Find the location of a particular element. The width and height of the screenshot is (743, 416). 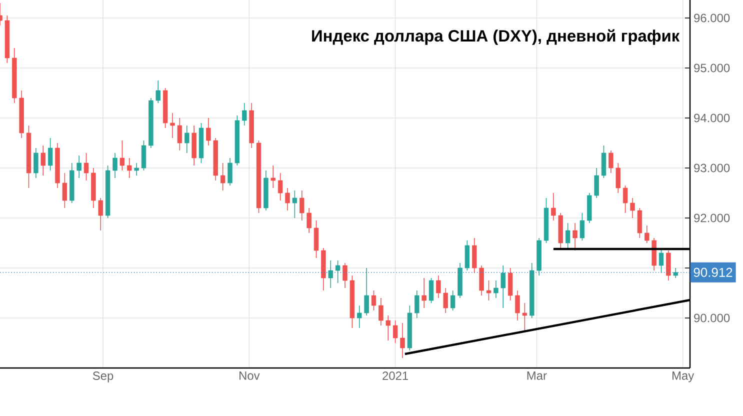

x-tick-label: Nov is located at coordinates (250, 376).